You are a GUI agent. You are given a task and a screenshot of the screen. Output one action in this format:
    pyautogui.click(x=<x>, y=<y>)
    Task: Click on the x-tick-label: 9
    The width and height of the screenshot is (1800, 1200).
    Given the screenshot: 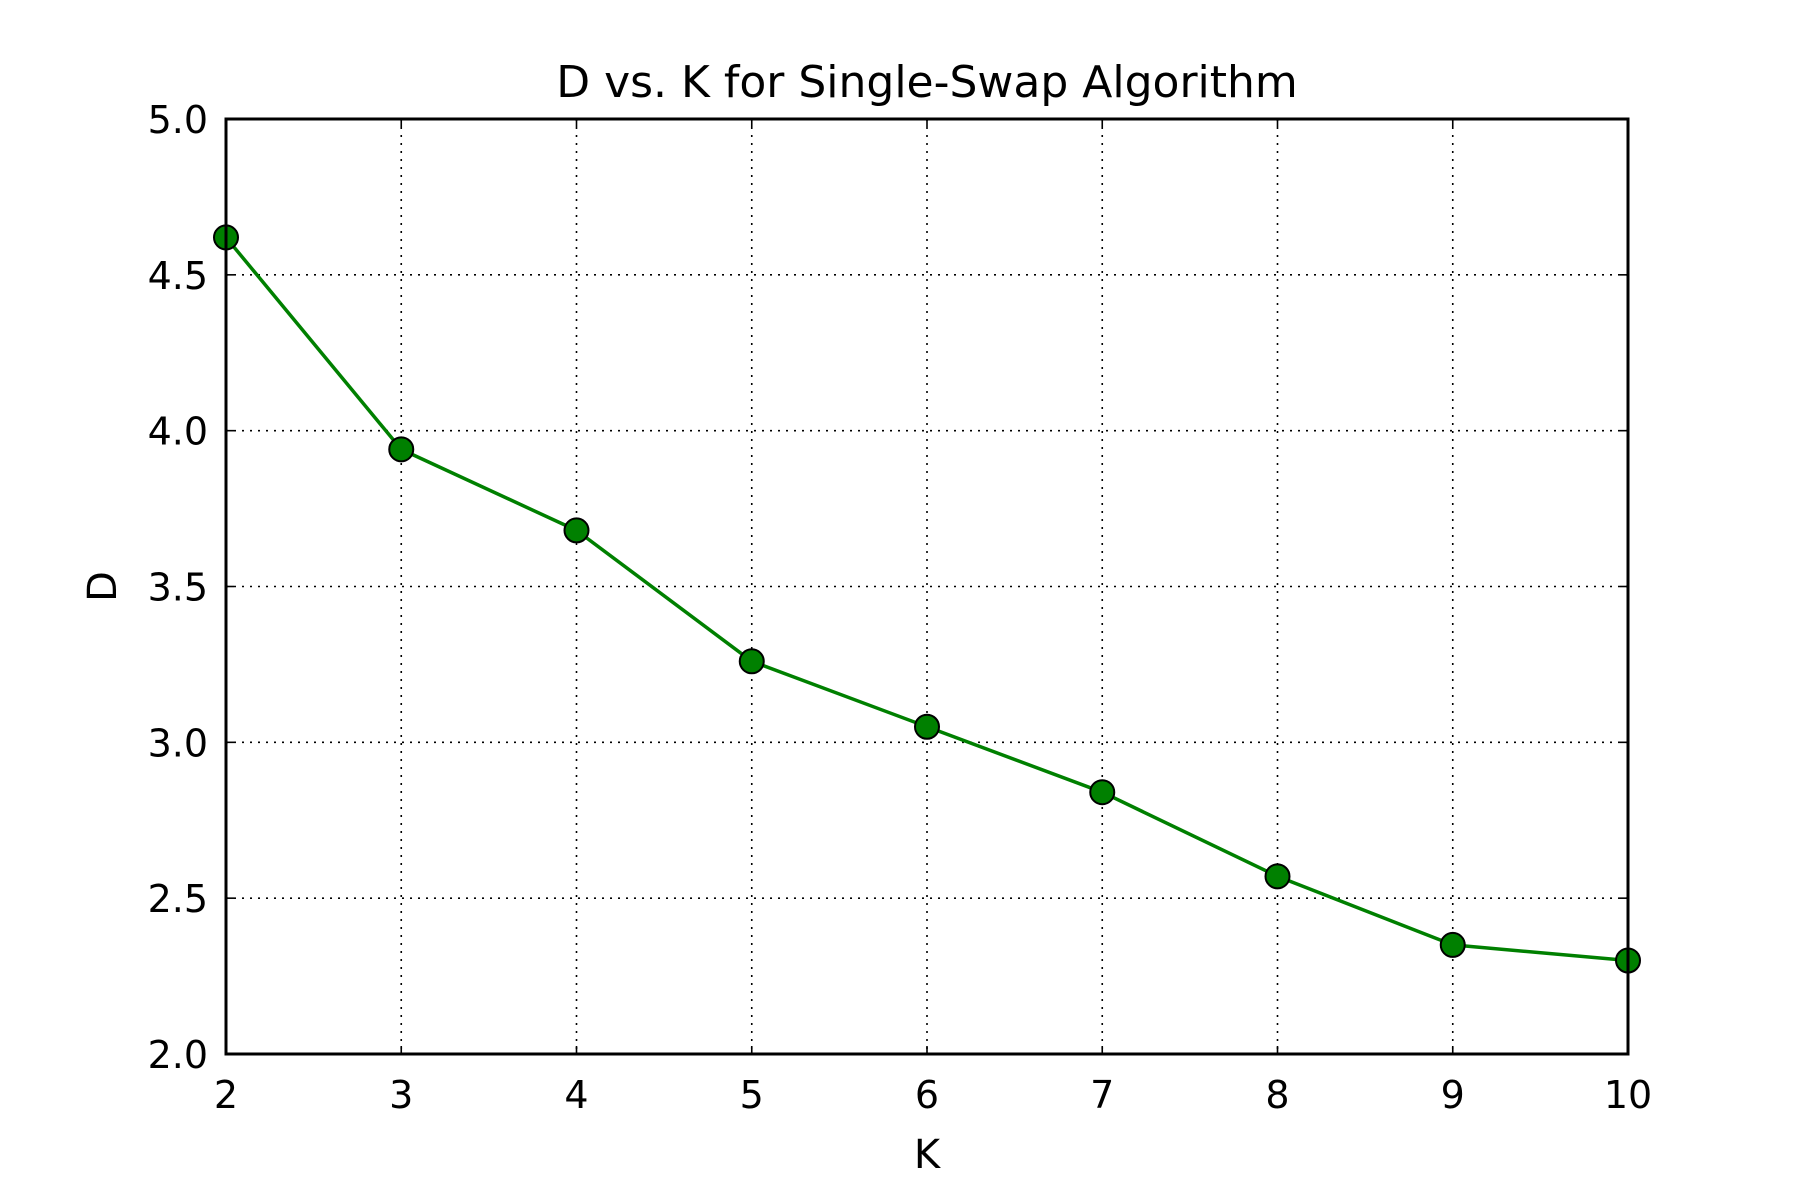 What is the action you would take?
    pyautogui.click(x=1453, y=1095)
    